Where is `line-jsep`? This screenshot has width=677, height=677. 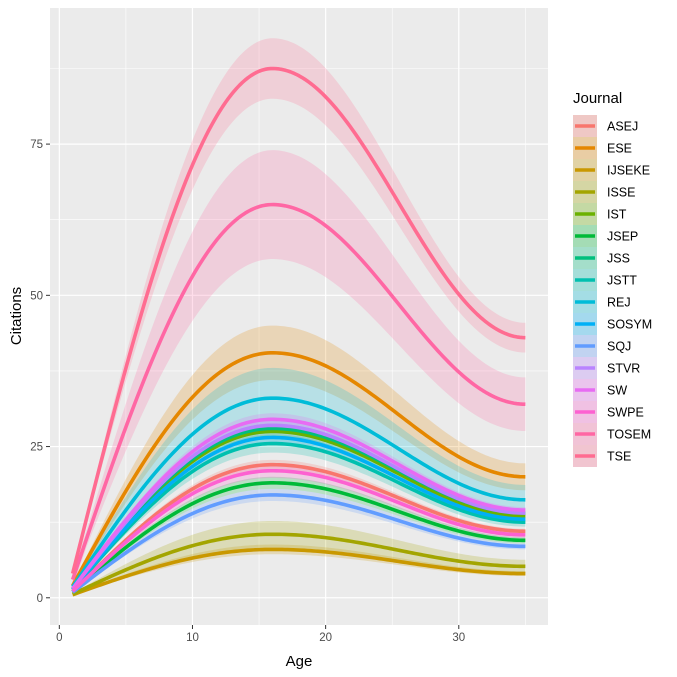
line-jsep is located at coordinates (298, 537).